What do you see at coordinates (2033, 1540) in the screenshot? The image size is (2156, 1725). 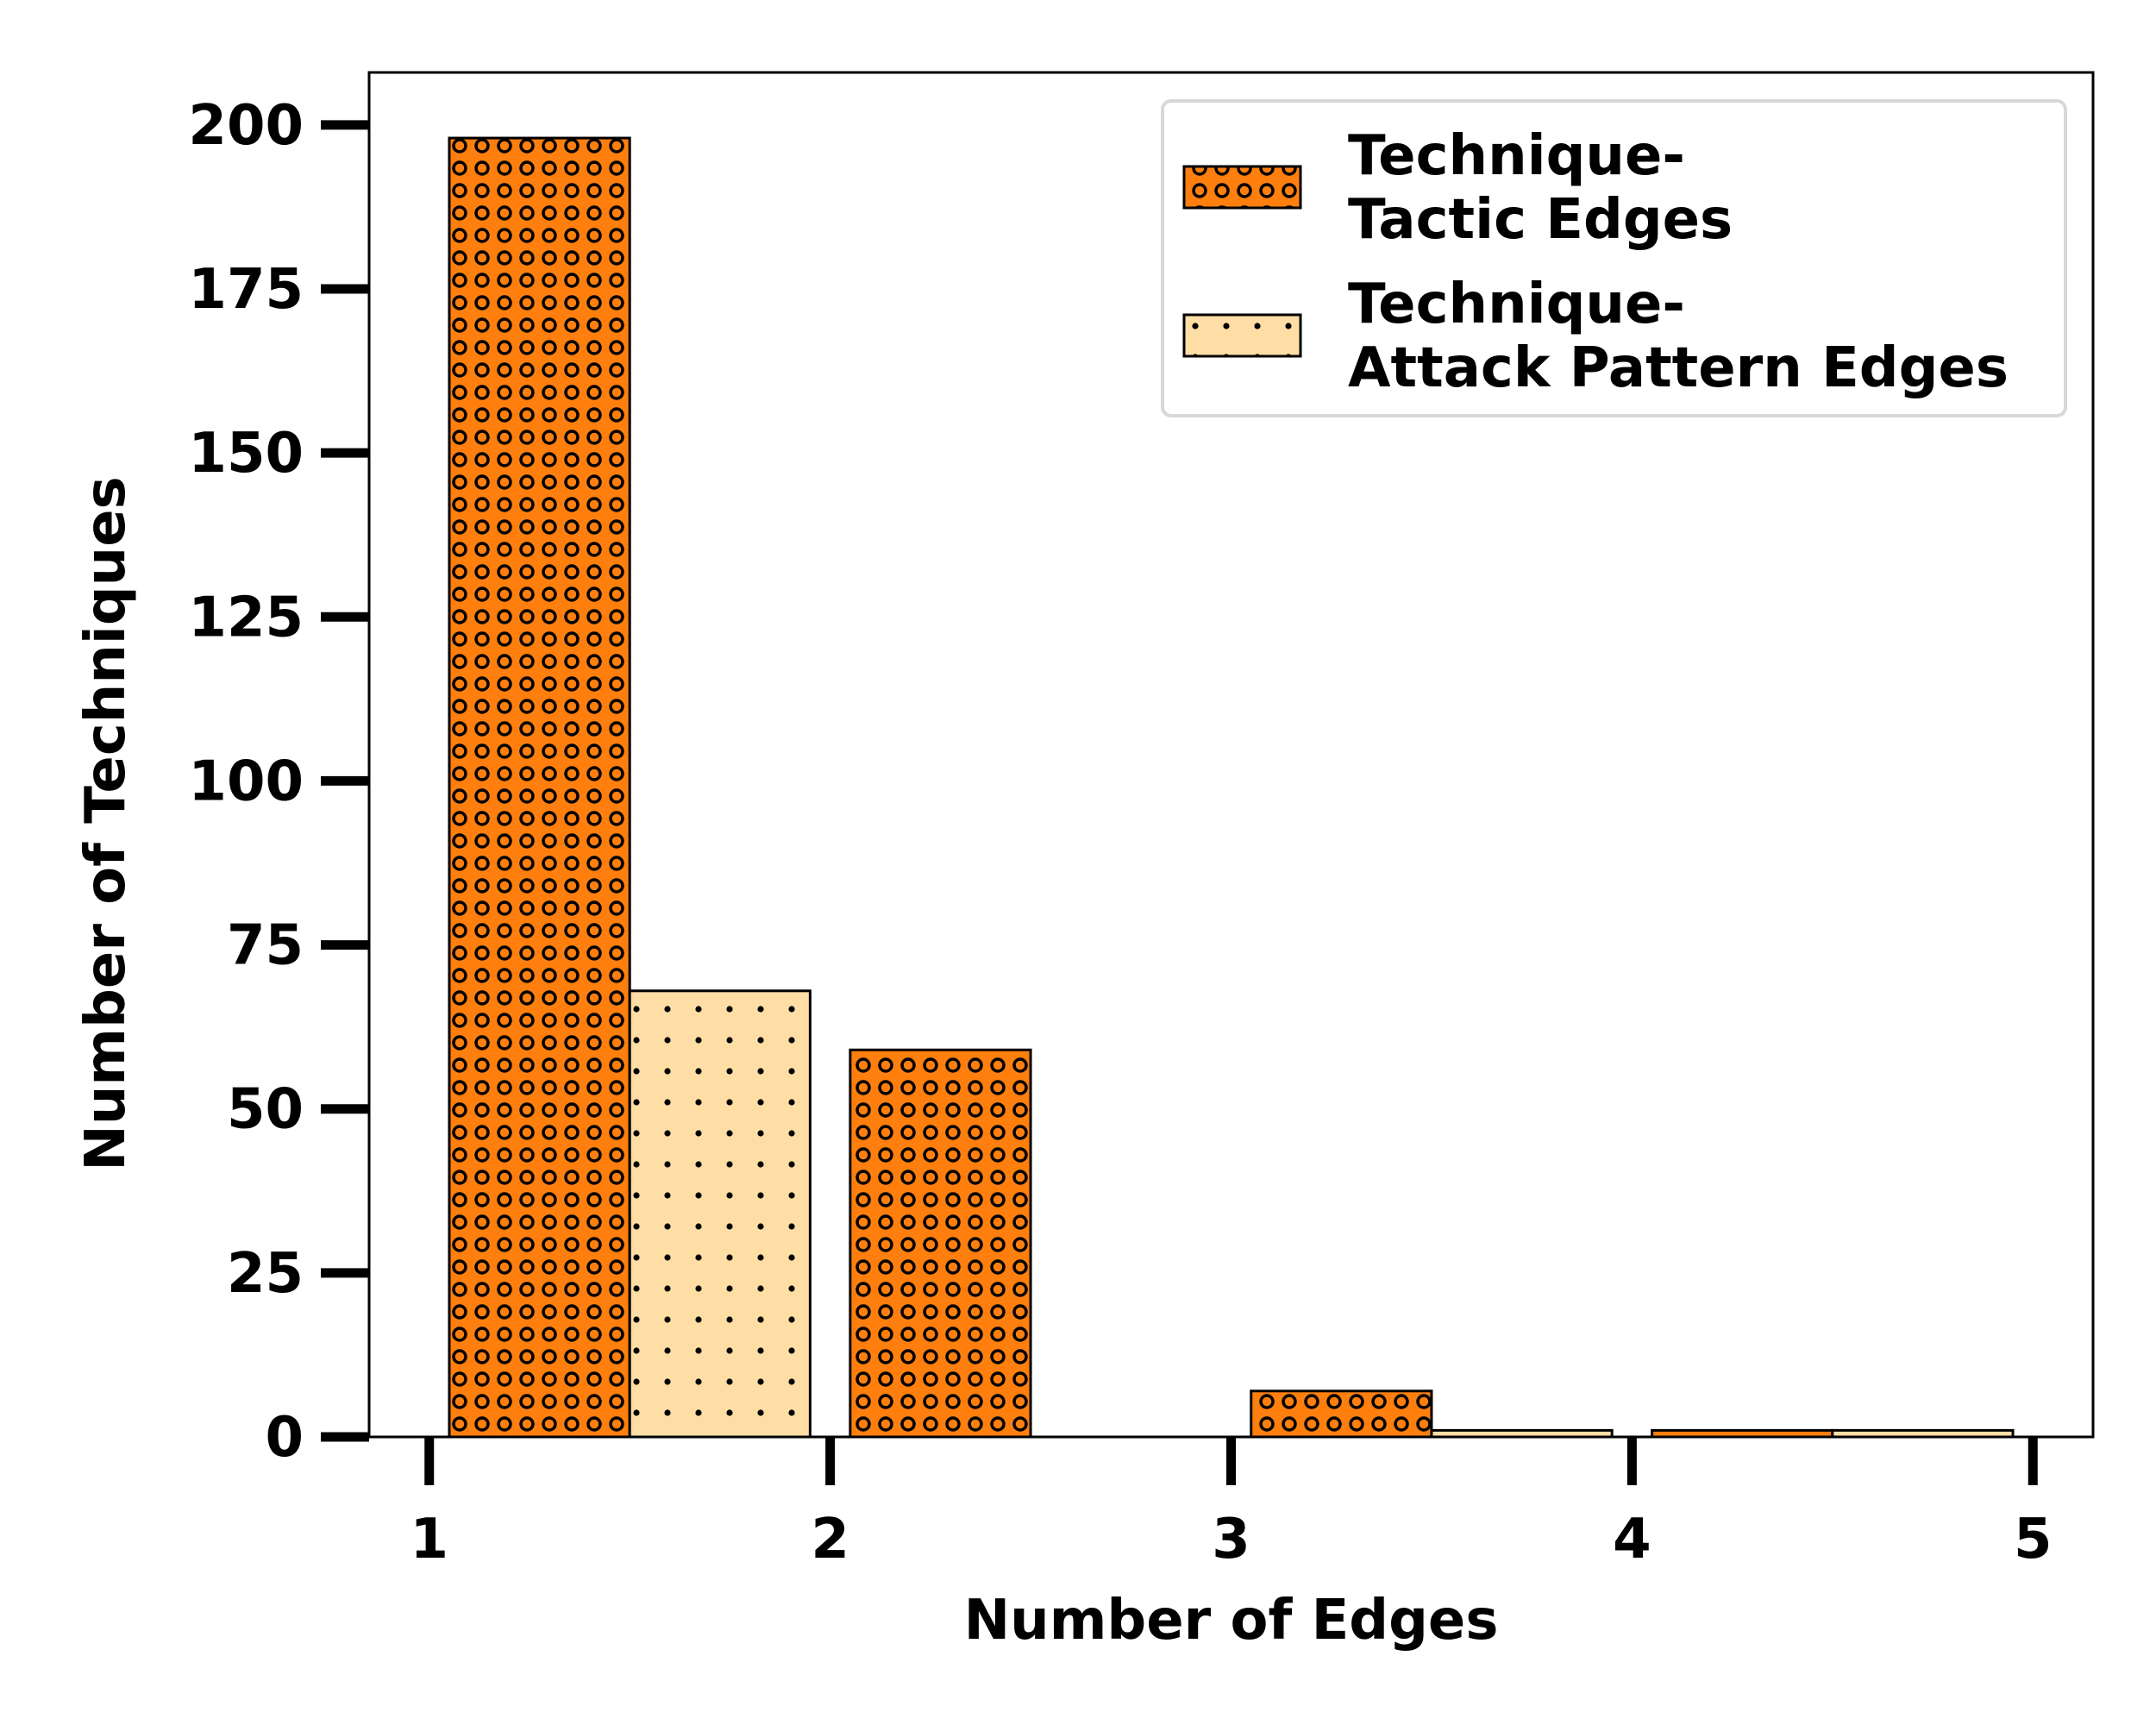 I see `x-tick-label: 5` at bounding box center [2033, 1540].